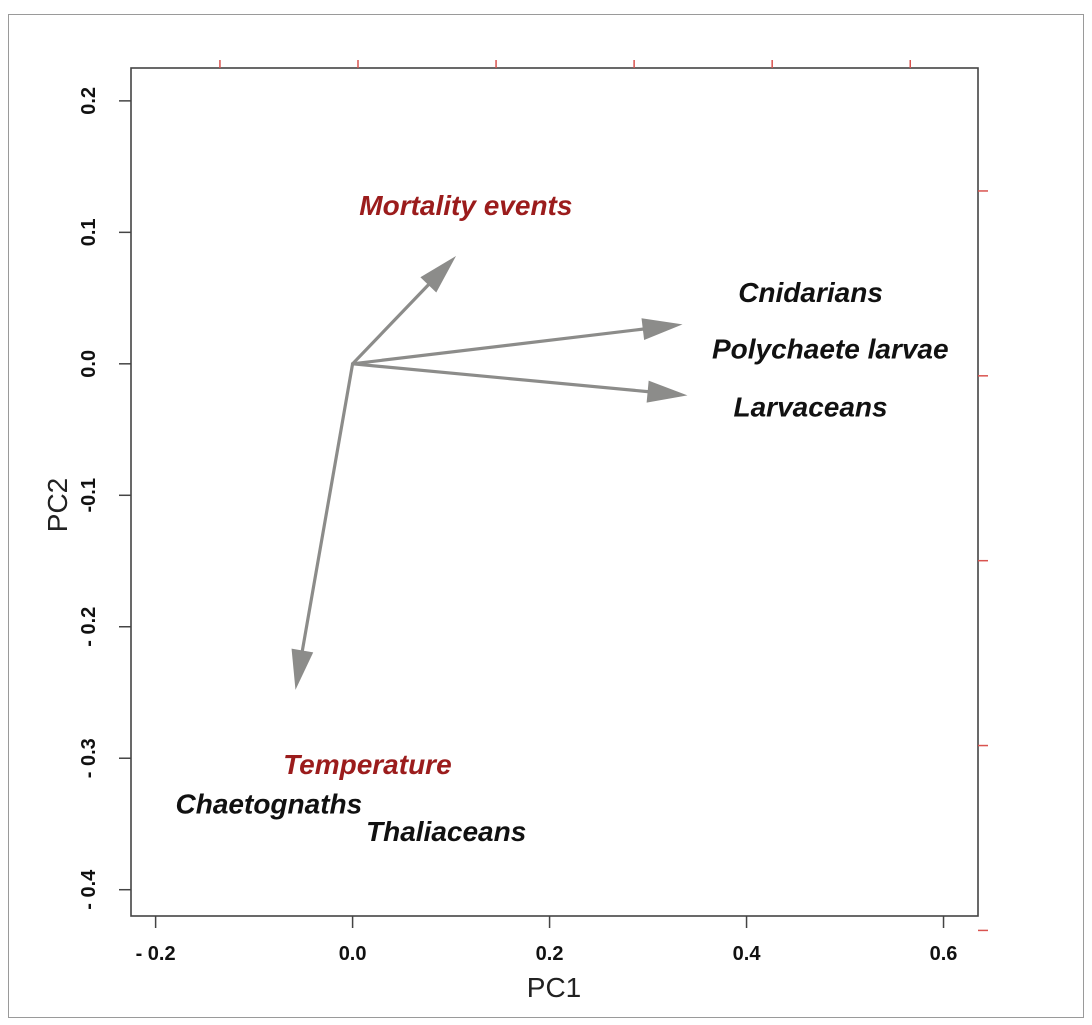 This screenshot has width=1092, height=1025. I want to click on y-tick-label-6: - 0.4, so click(89, 889).